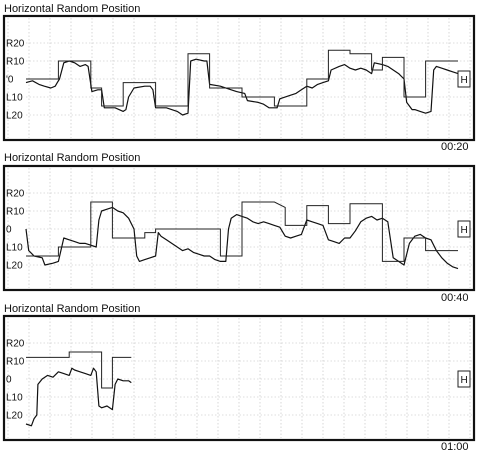 The width and height of the screenshot is (480, 456). What do you see at coordinates (72, 9) in the screenshot?
I see `panel-1-title: Horizontal Random Position` at bounding box center [72, 9].